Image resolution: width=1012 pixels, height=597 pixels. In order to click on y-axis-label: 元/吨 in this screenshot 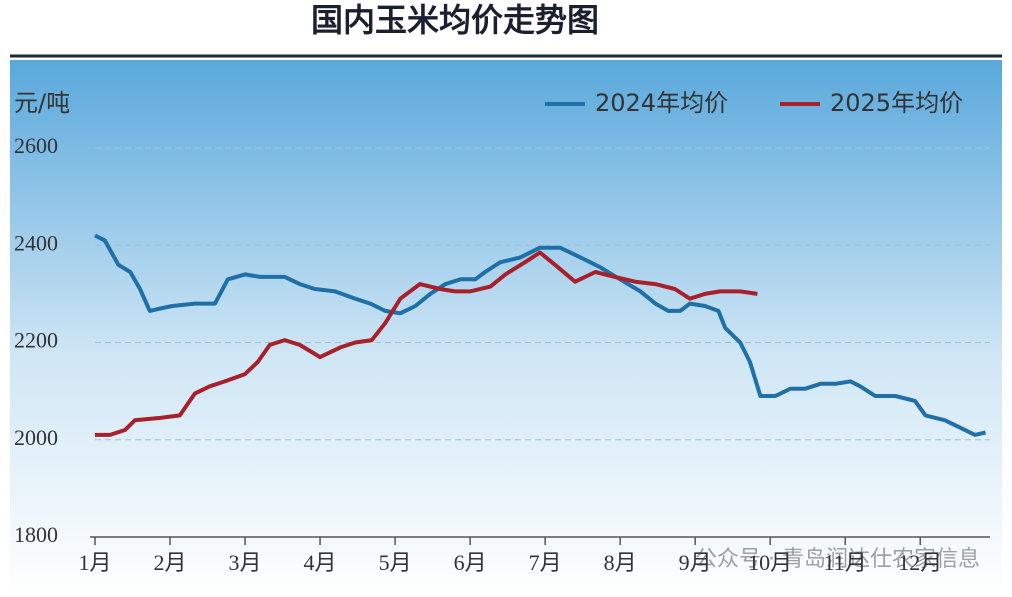, I will do `click(42, 103)`.